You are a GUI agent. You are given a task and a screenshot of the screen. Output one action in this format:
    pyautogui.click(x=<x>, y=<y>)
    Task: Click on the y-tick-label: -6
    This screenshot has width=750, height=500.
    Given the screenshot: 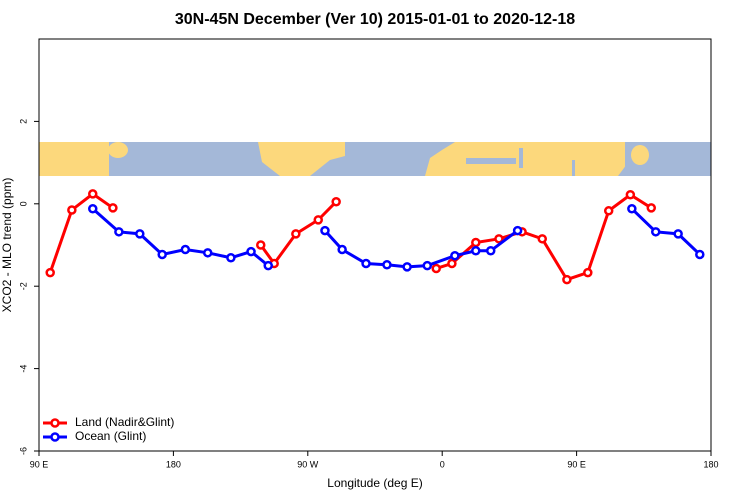 What is the action you would take?
    pyautogui.click(x=23, y=451)
    